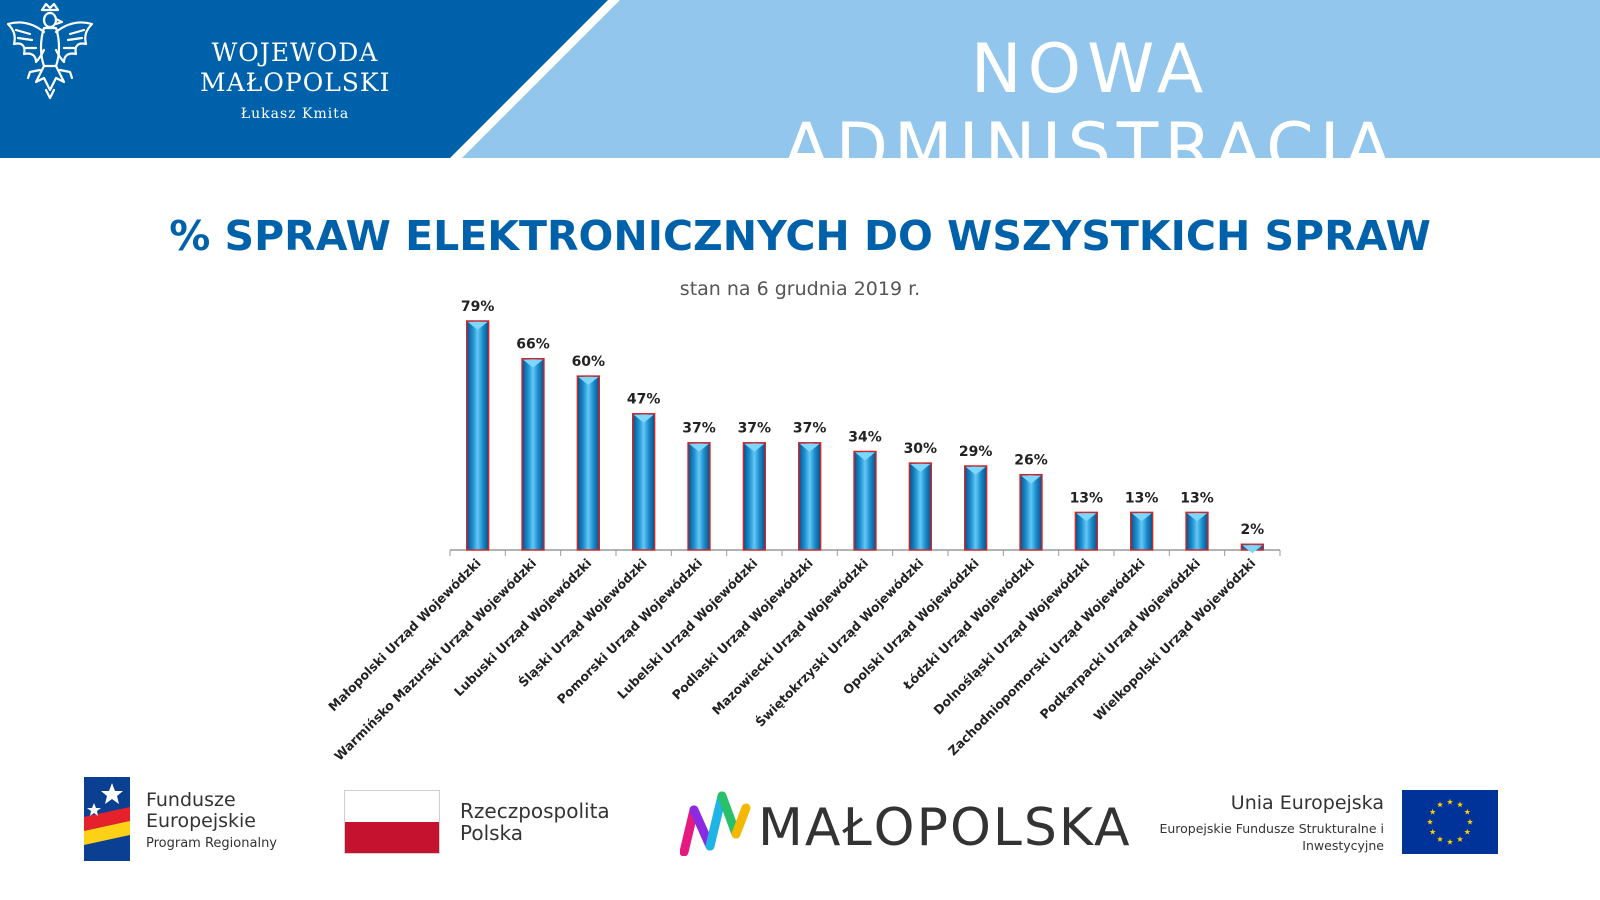 The image size is (1600, 900). I want to click on data-label: 2%, so click(1252, 530).